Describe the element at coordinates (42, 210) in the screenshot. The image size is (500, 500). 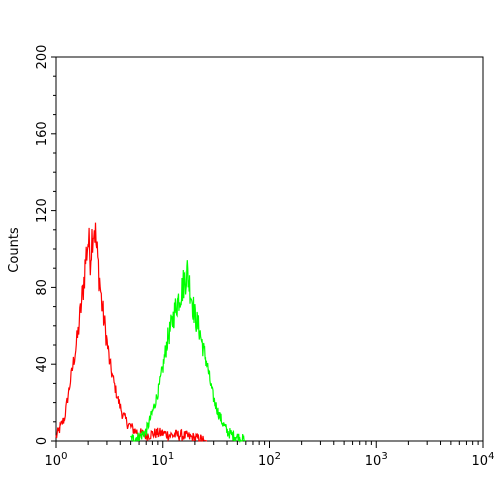
I see `y-tick-label: 120` at that location.